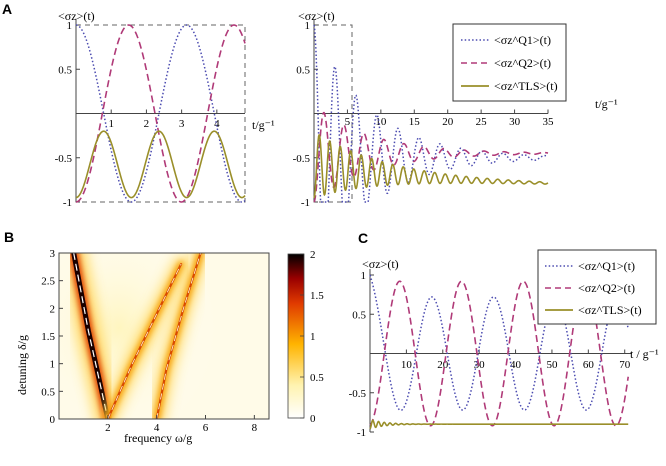 The width and height of the screenshot is (666, 466). I want to click on axes: 2 4 6 8 0 0.5 1 1.5 2 2.5 3, so click(149, 341).